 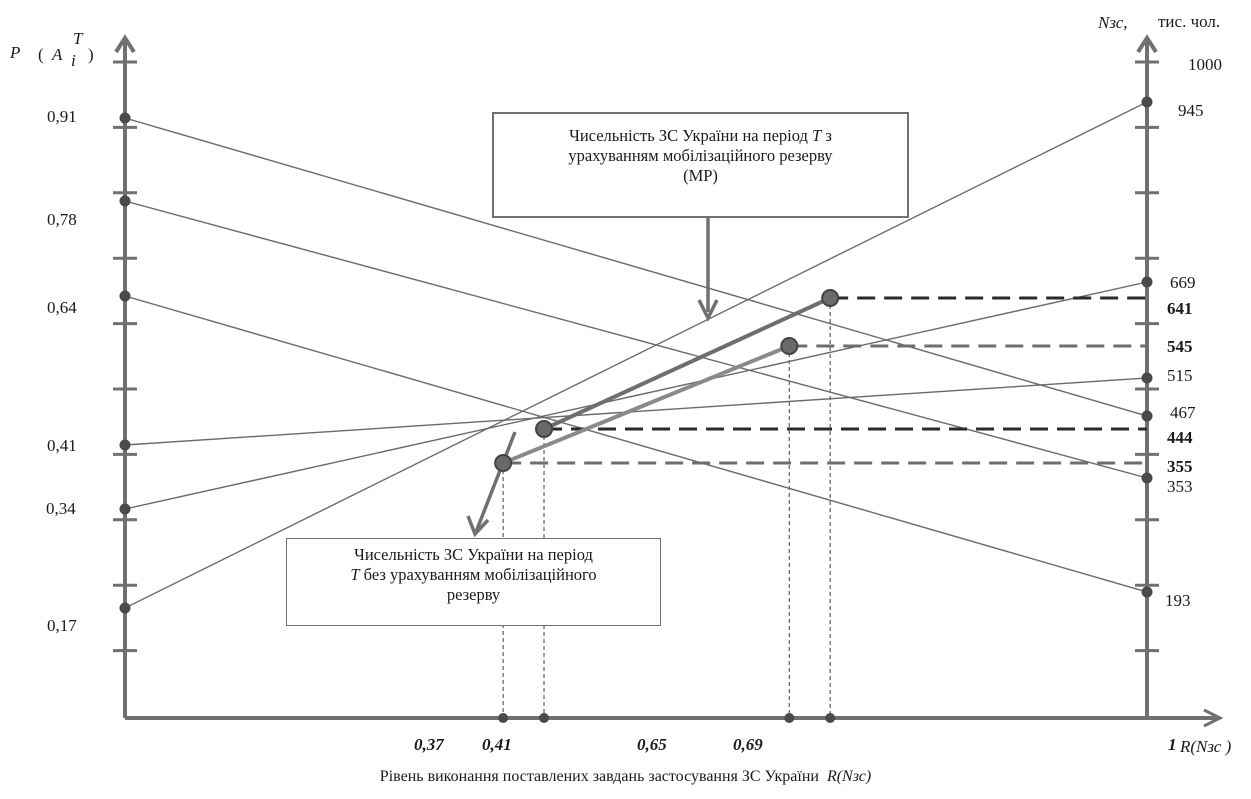 What do you see at coordinates (1189, 21) in the screenshot?
I see `right-axis-unit: тис. чол.` at bounding box center [1189, 21].